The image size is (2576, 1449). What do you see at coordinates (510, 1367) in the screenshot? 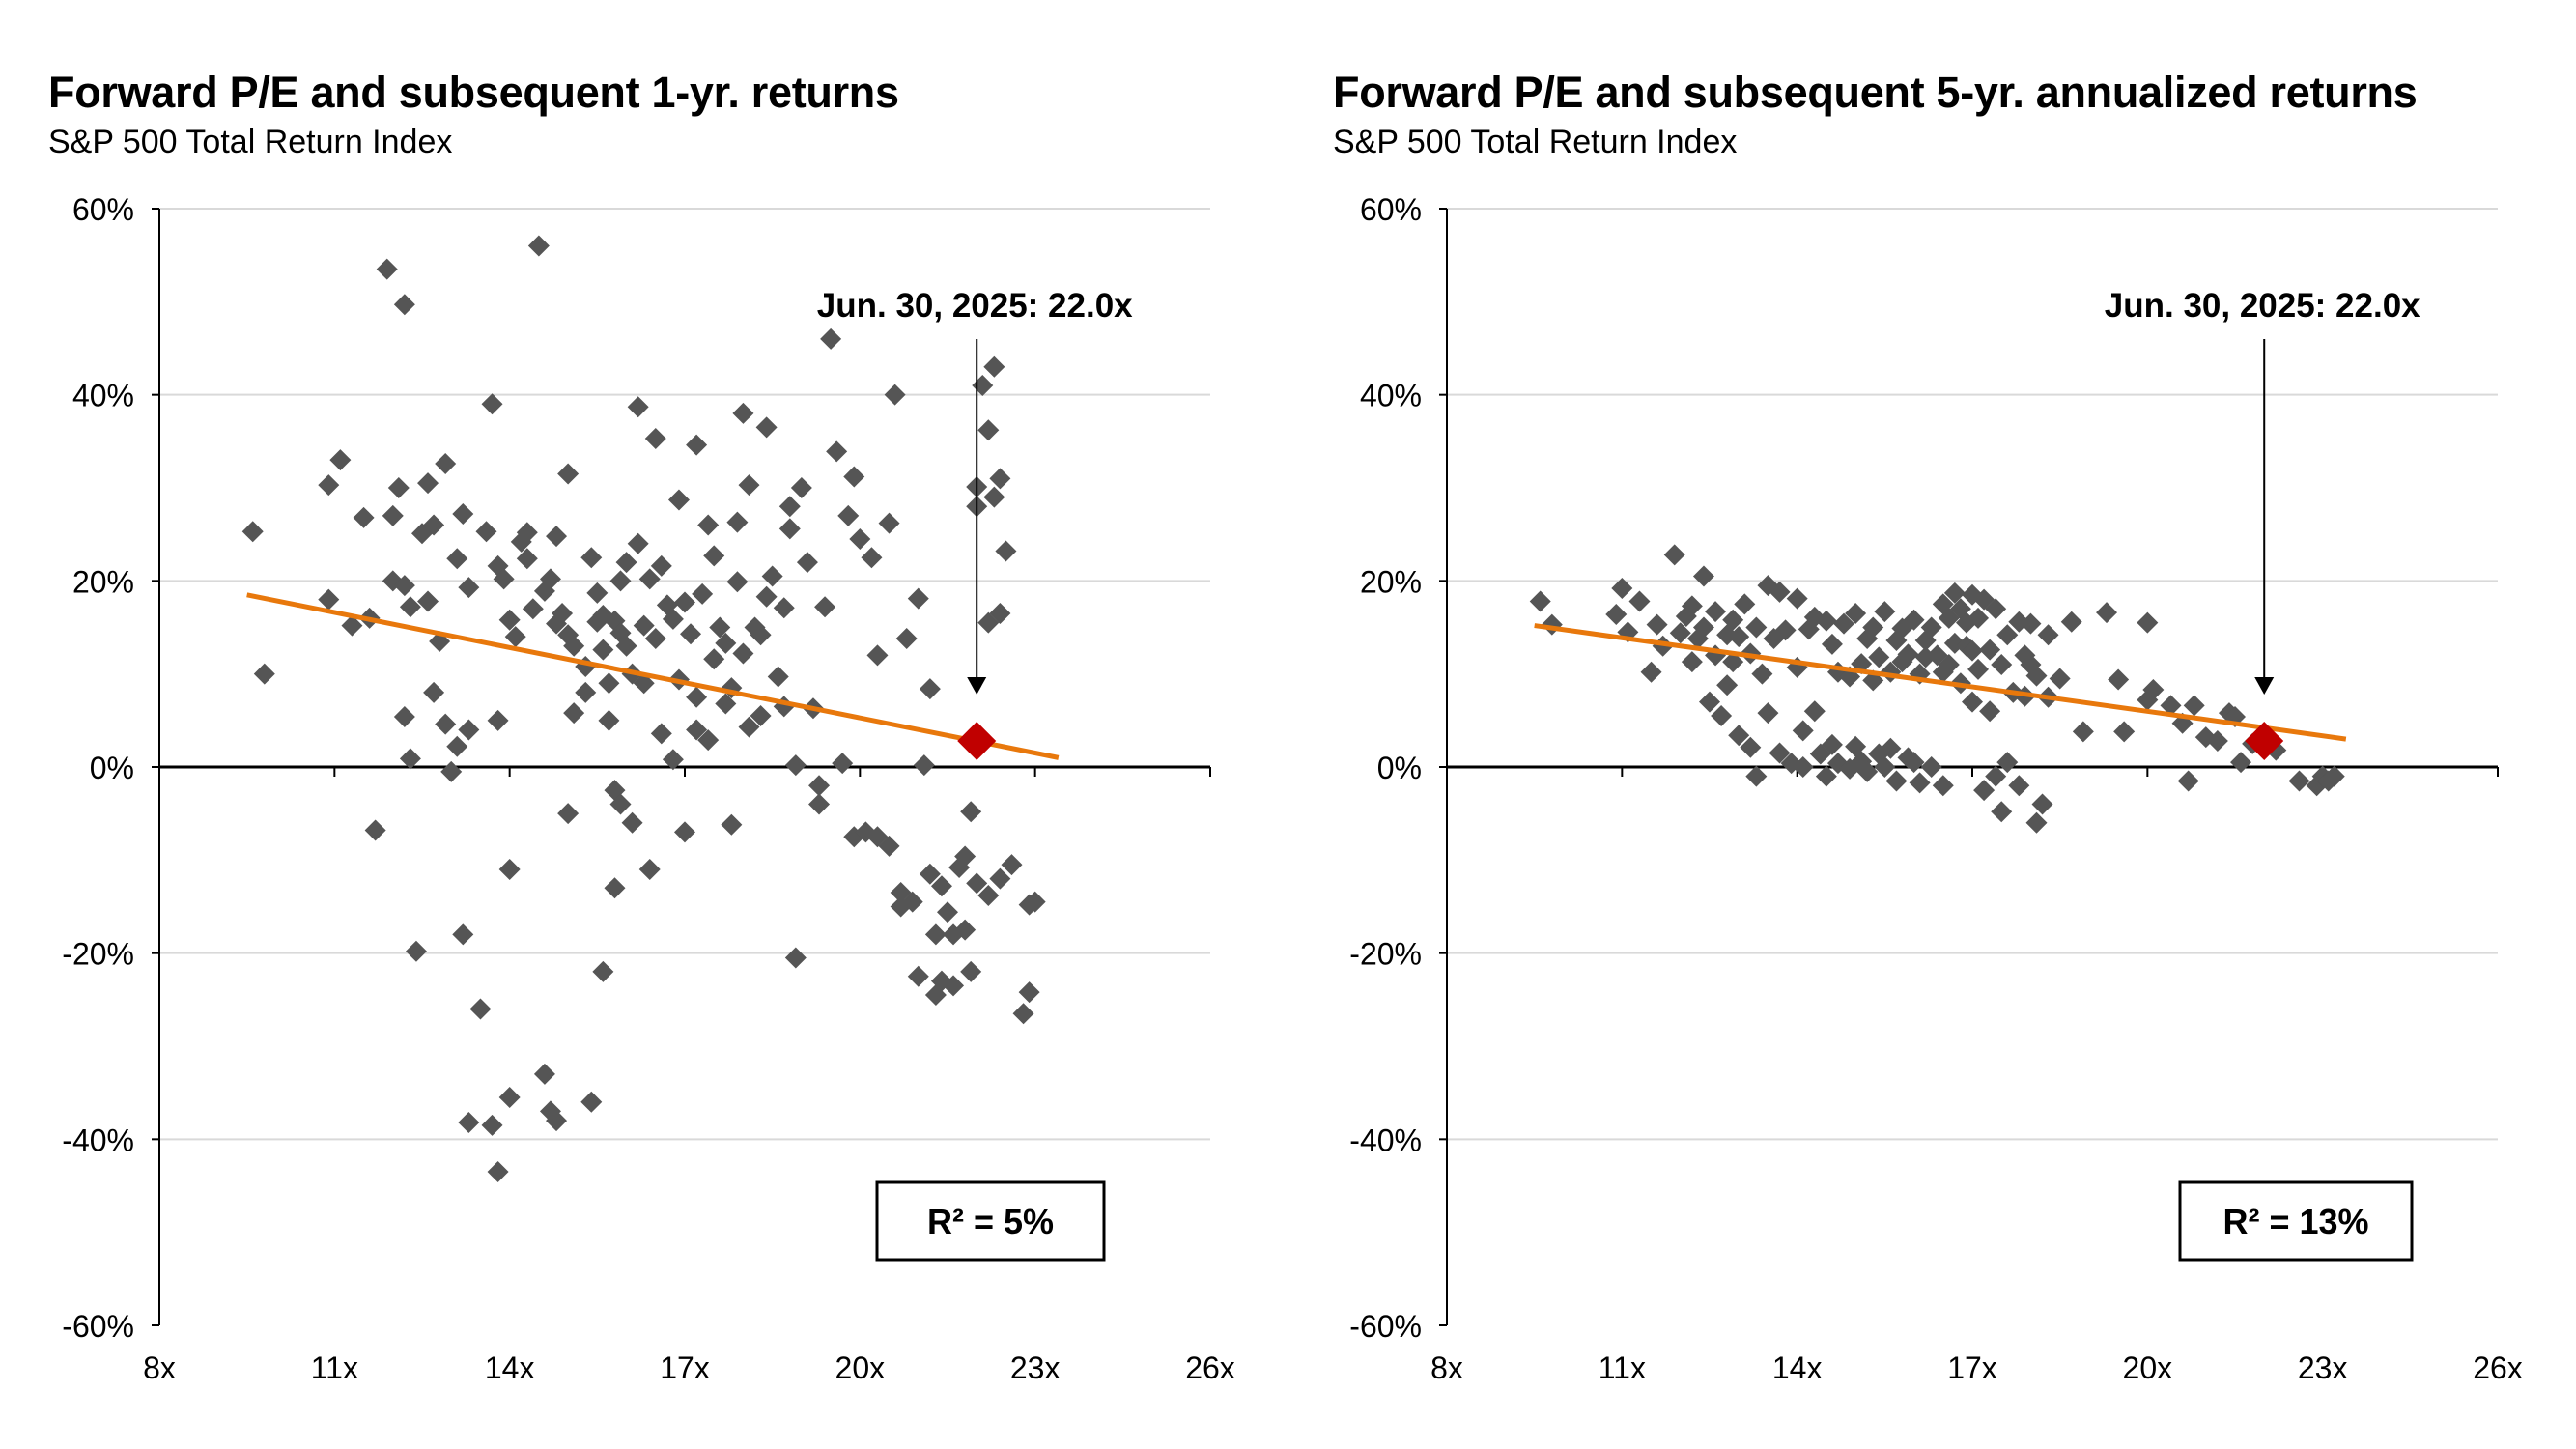
I see `x-tick-label: 14x` at bounding box center [510, 1367].